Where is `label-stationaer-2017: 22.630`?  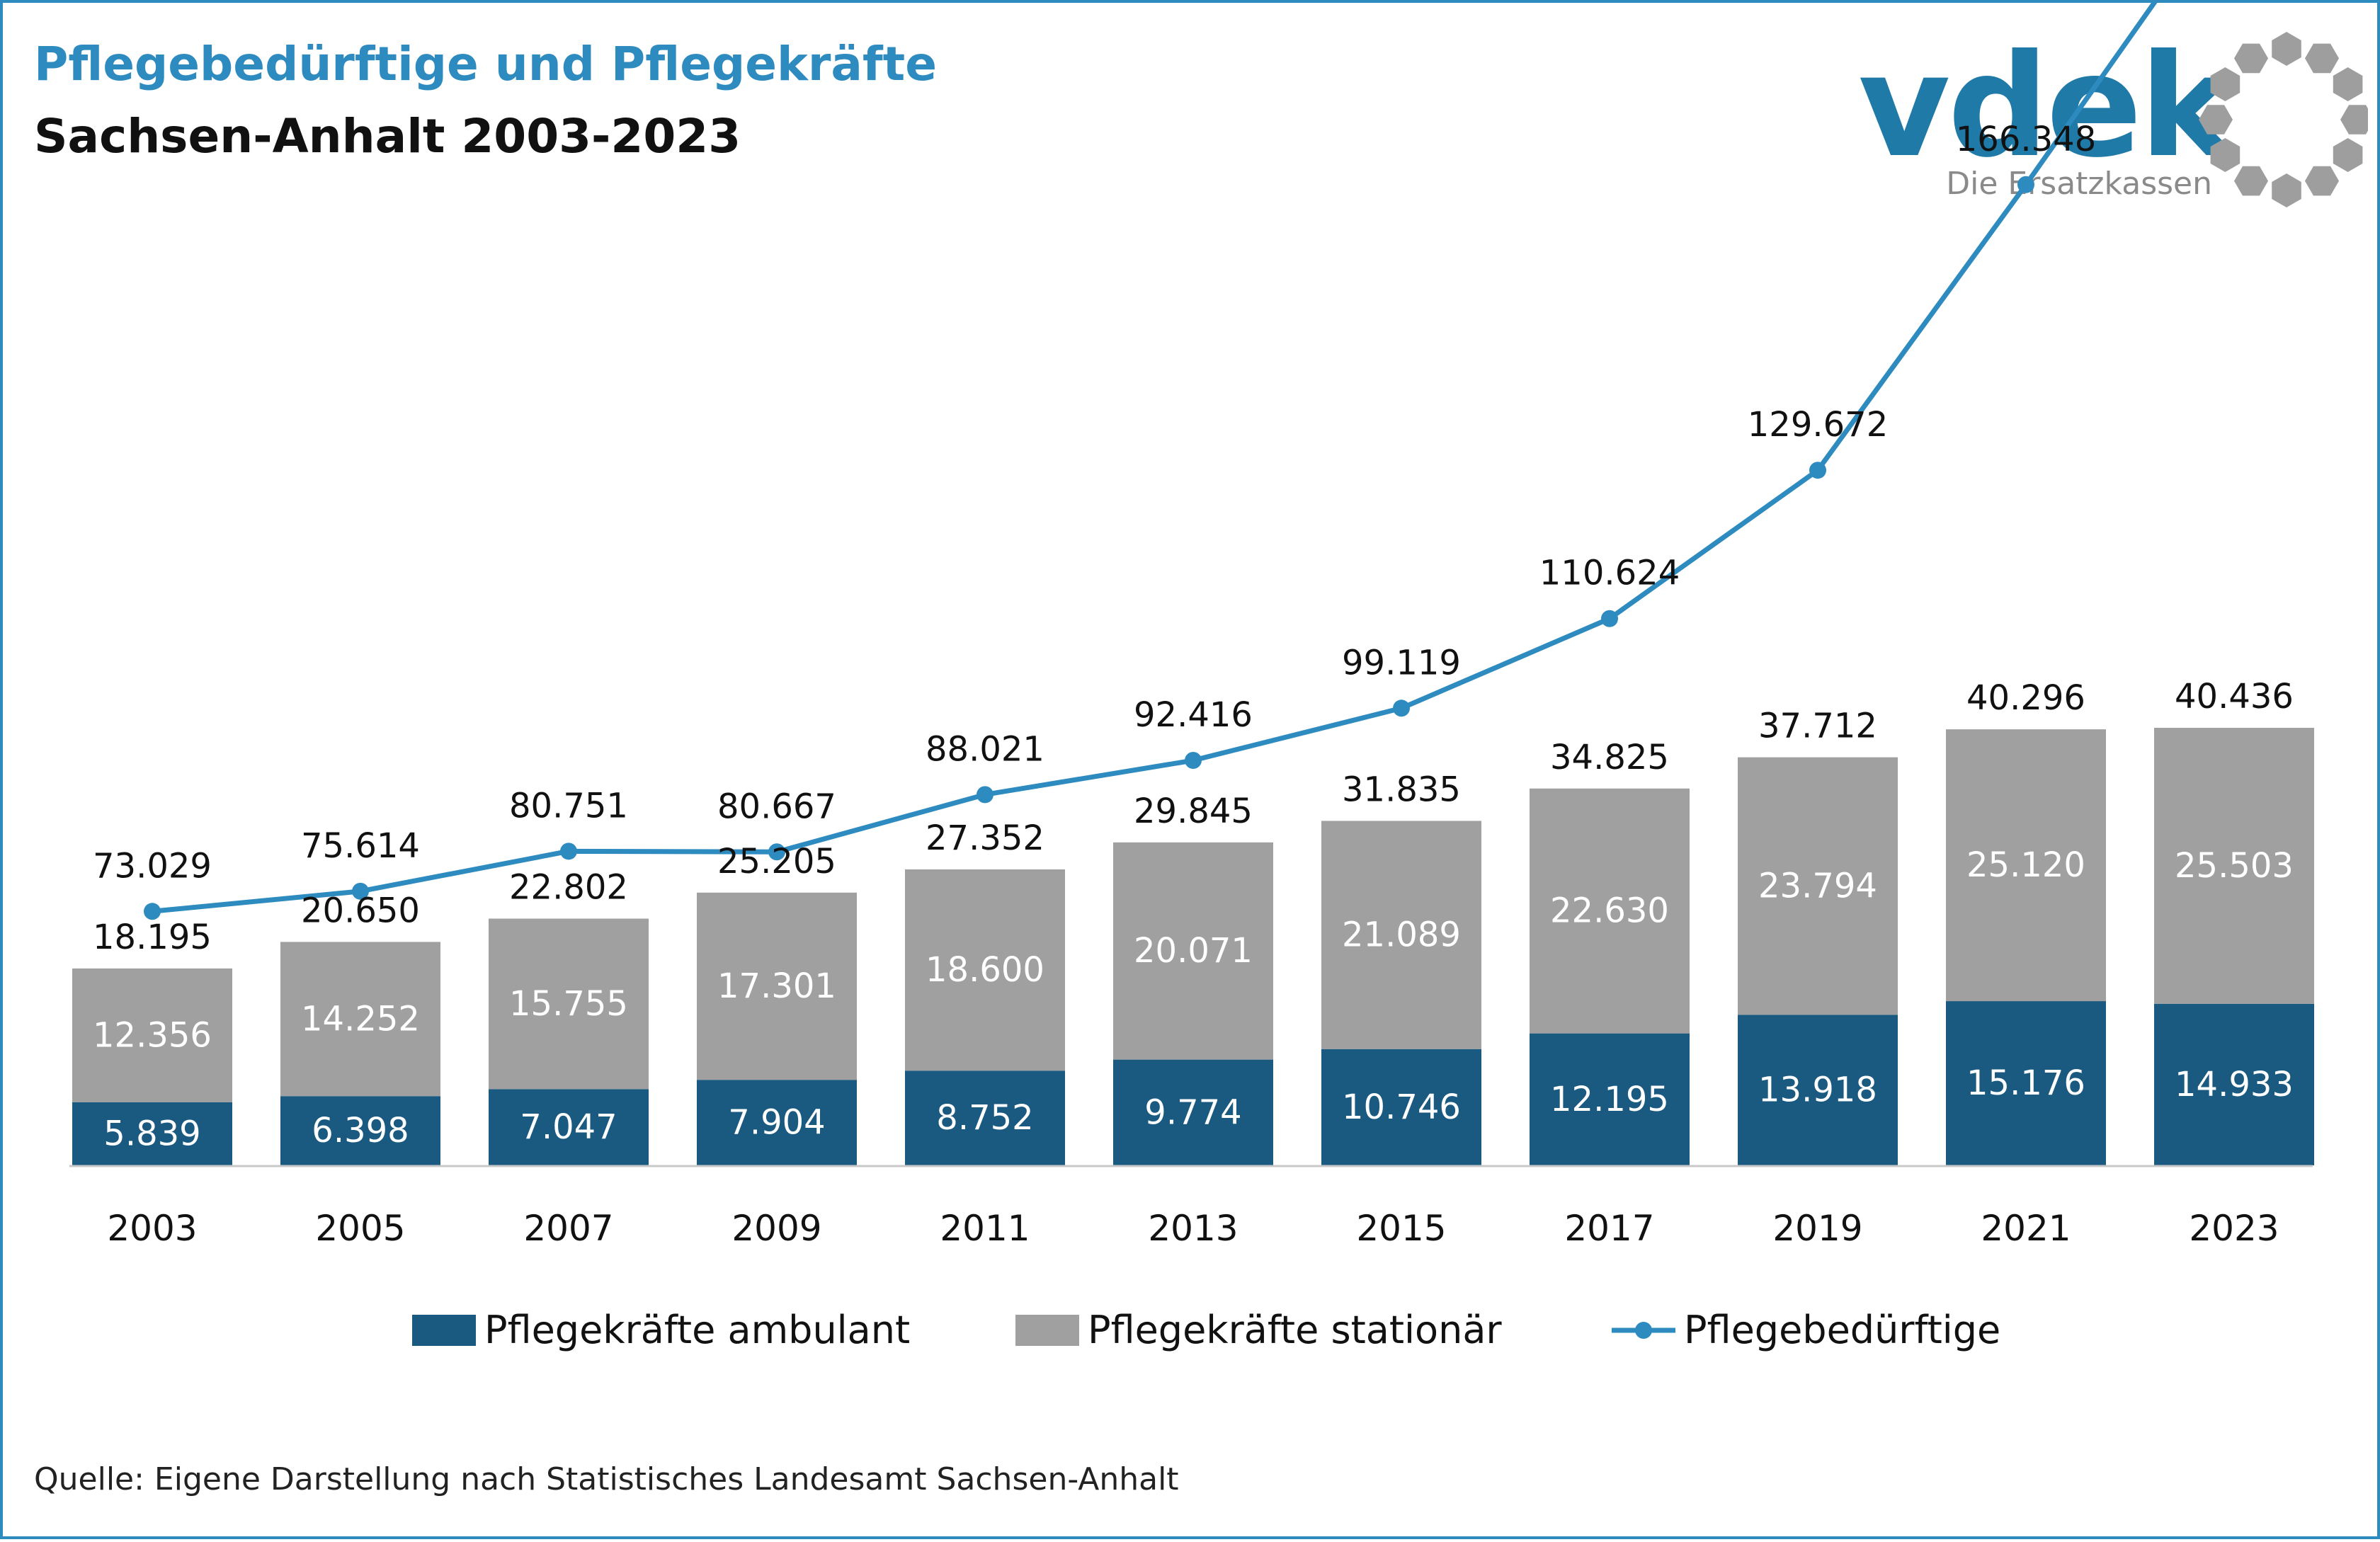 label-stationaer-2017: 22.630 is located at coordinates (1610, 911).